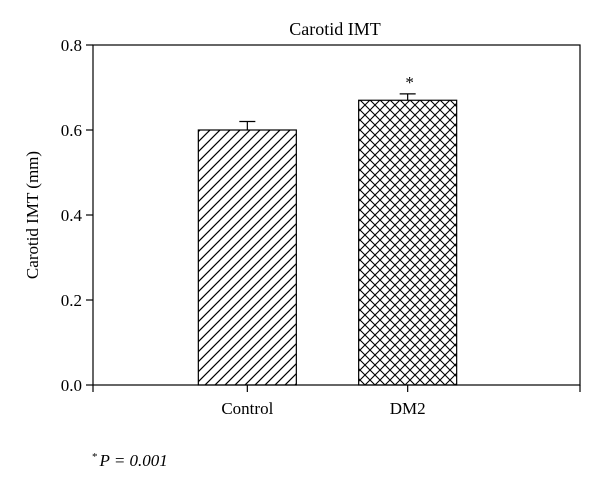 The image size is (600, 489). I want to click on y-tick-label: 0.2, so click(71, 300).